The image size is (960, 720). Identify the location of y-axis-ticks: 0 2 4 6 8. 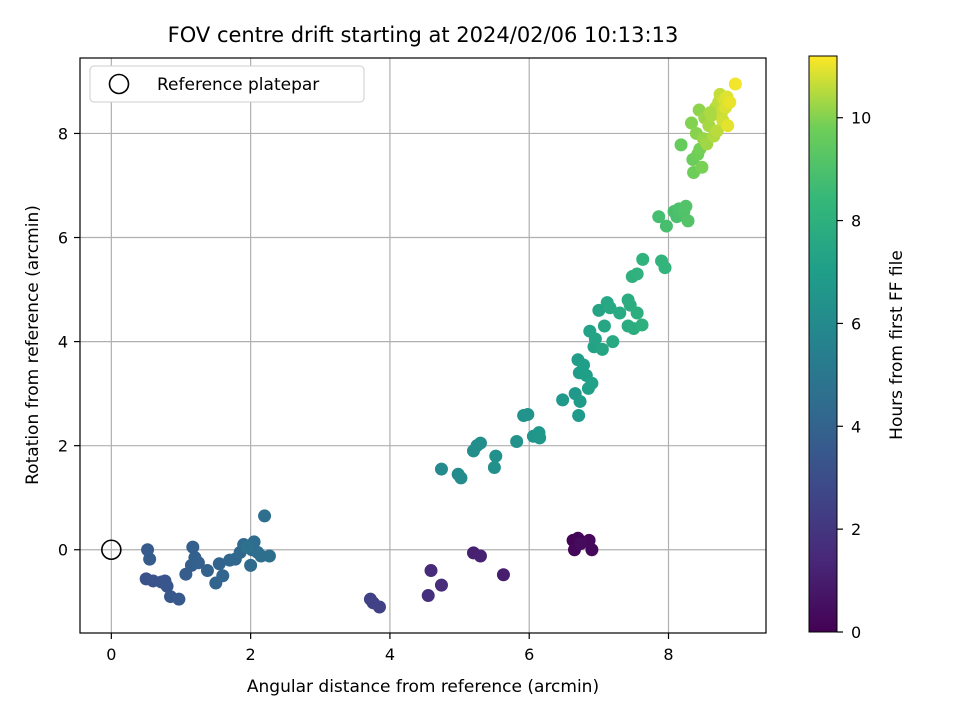
(69, 342).